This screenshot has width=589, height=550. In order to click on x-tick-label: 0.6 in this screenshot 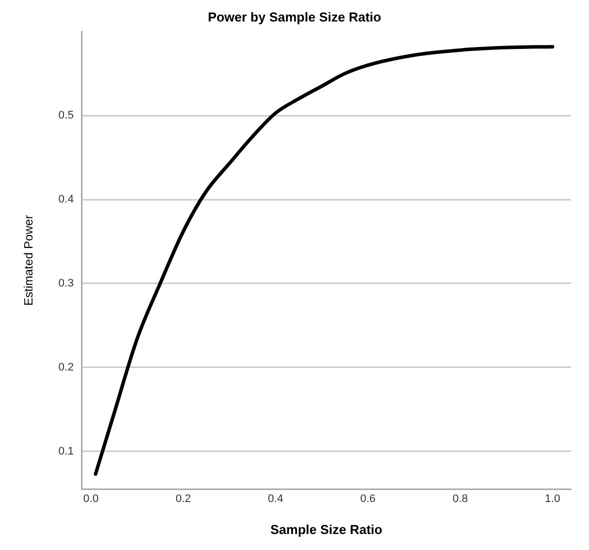, I will do `click(368, 498)`.